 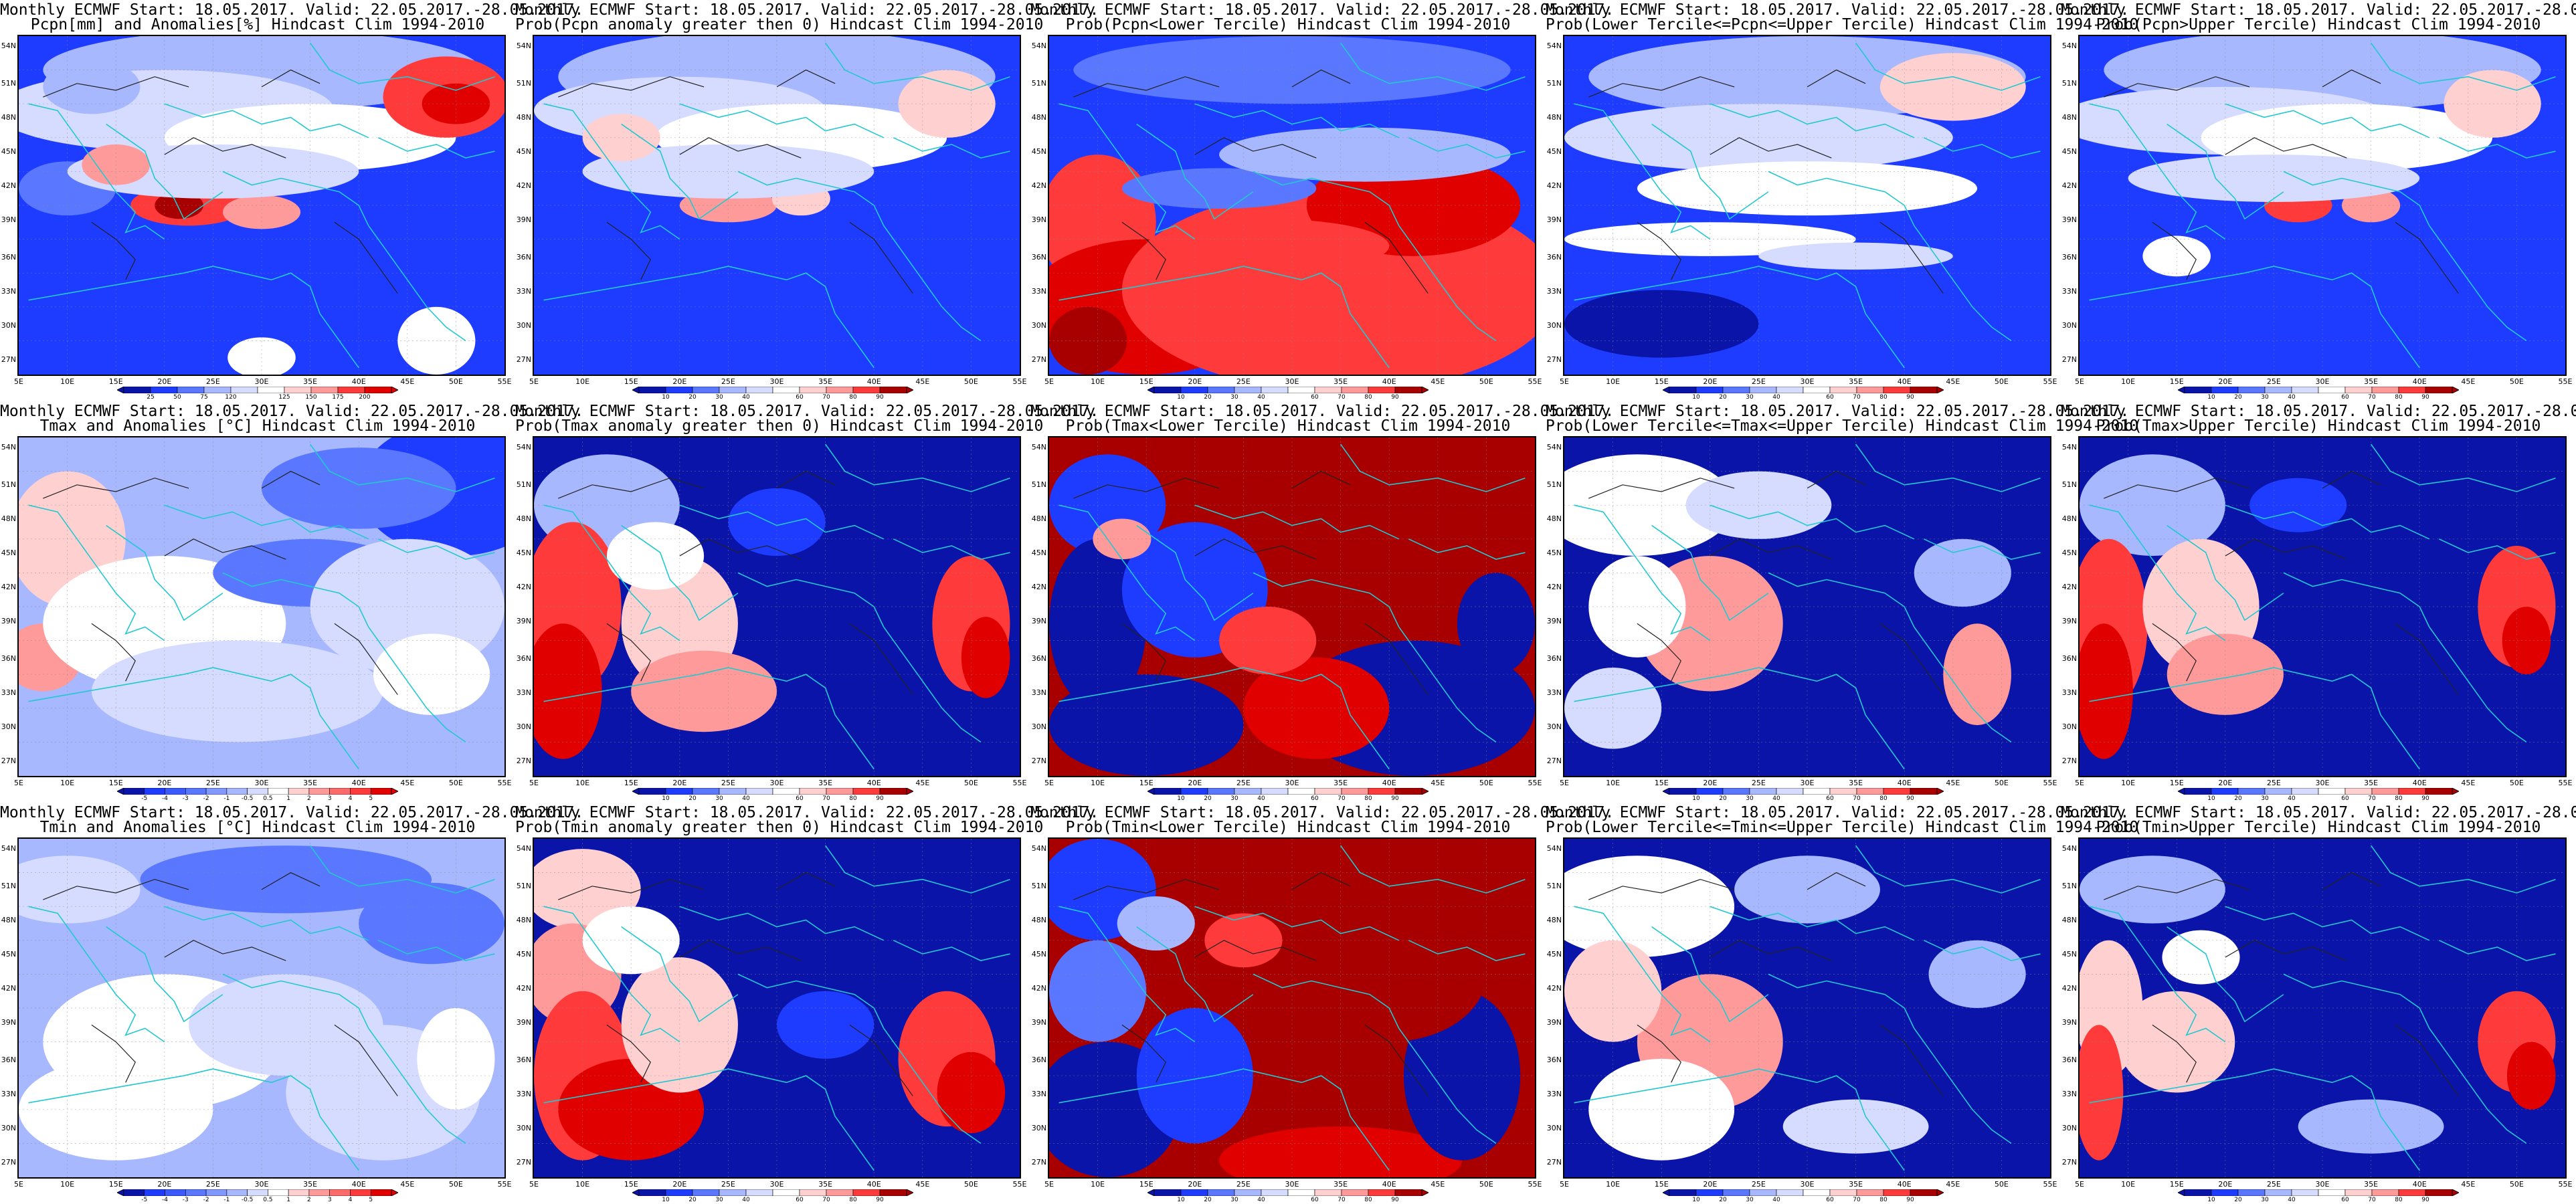 I want to click on colorbar-tick-label: -2, so click(x=206, y=1200).